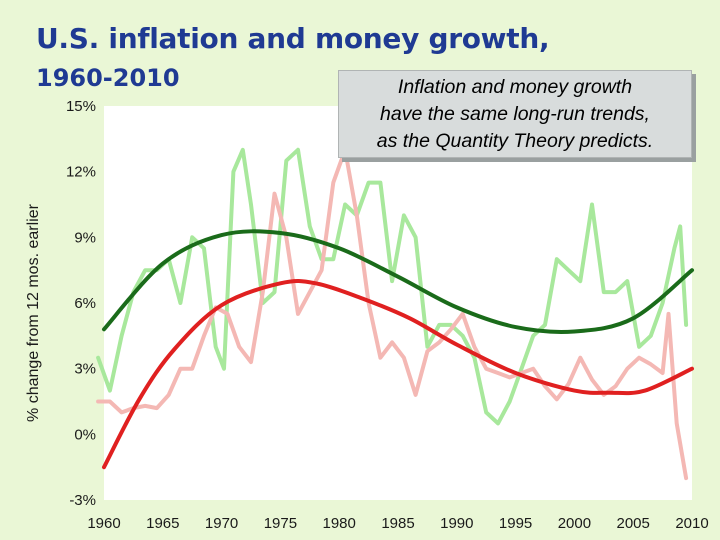 The image size is (720, 540). Describe the element at coordinates (456, 523) in the screenshot. I see `x-tick-label: 1990` at that location.